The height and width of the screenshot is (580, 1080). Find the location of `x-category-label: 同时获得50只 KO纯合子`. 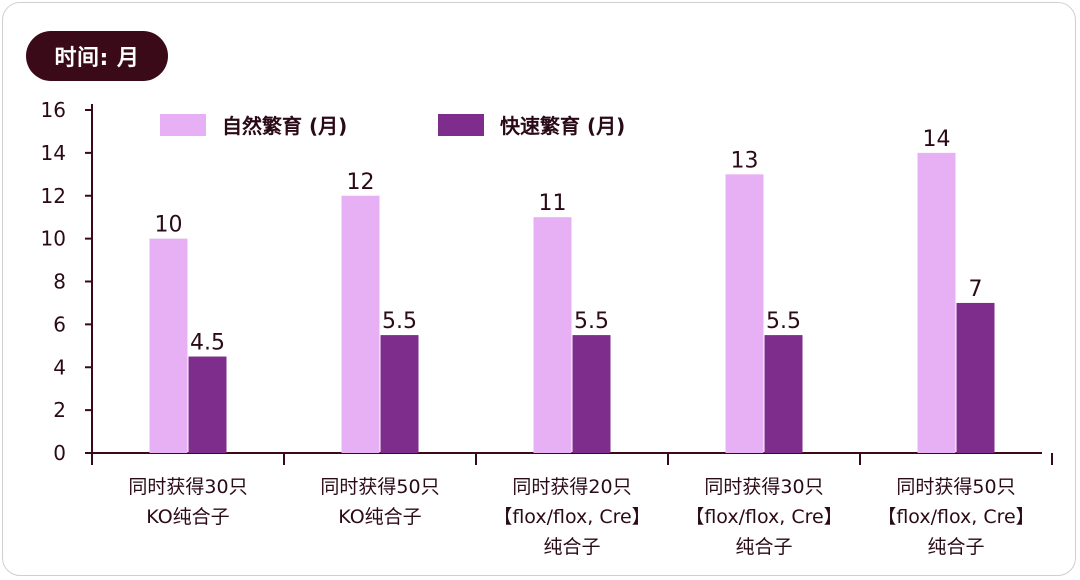

x-category-label: 同时获得50只 KO纯合子 is located at coordinates (379, 502).